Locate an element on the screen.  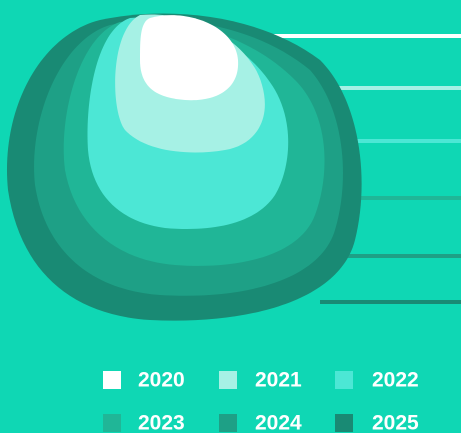
legend-label: 2023 is located at coordinates (161, 422).